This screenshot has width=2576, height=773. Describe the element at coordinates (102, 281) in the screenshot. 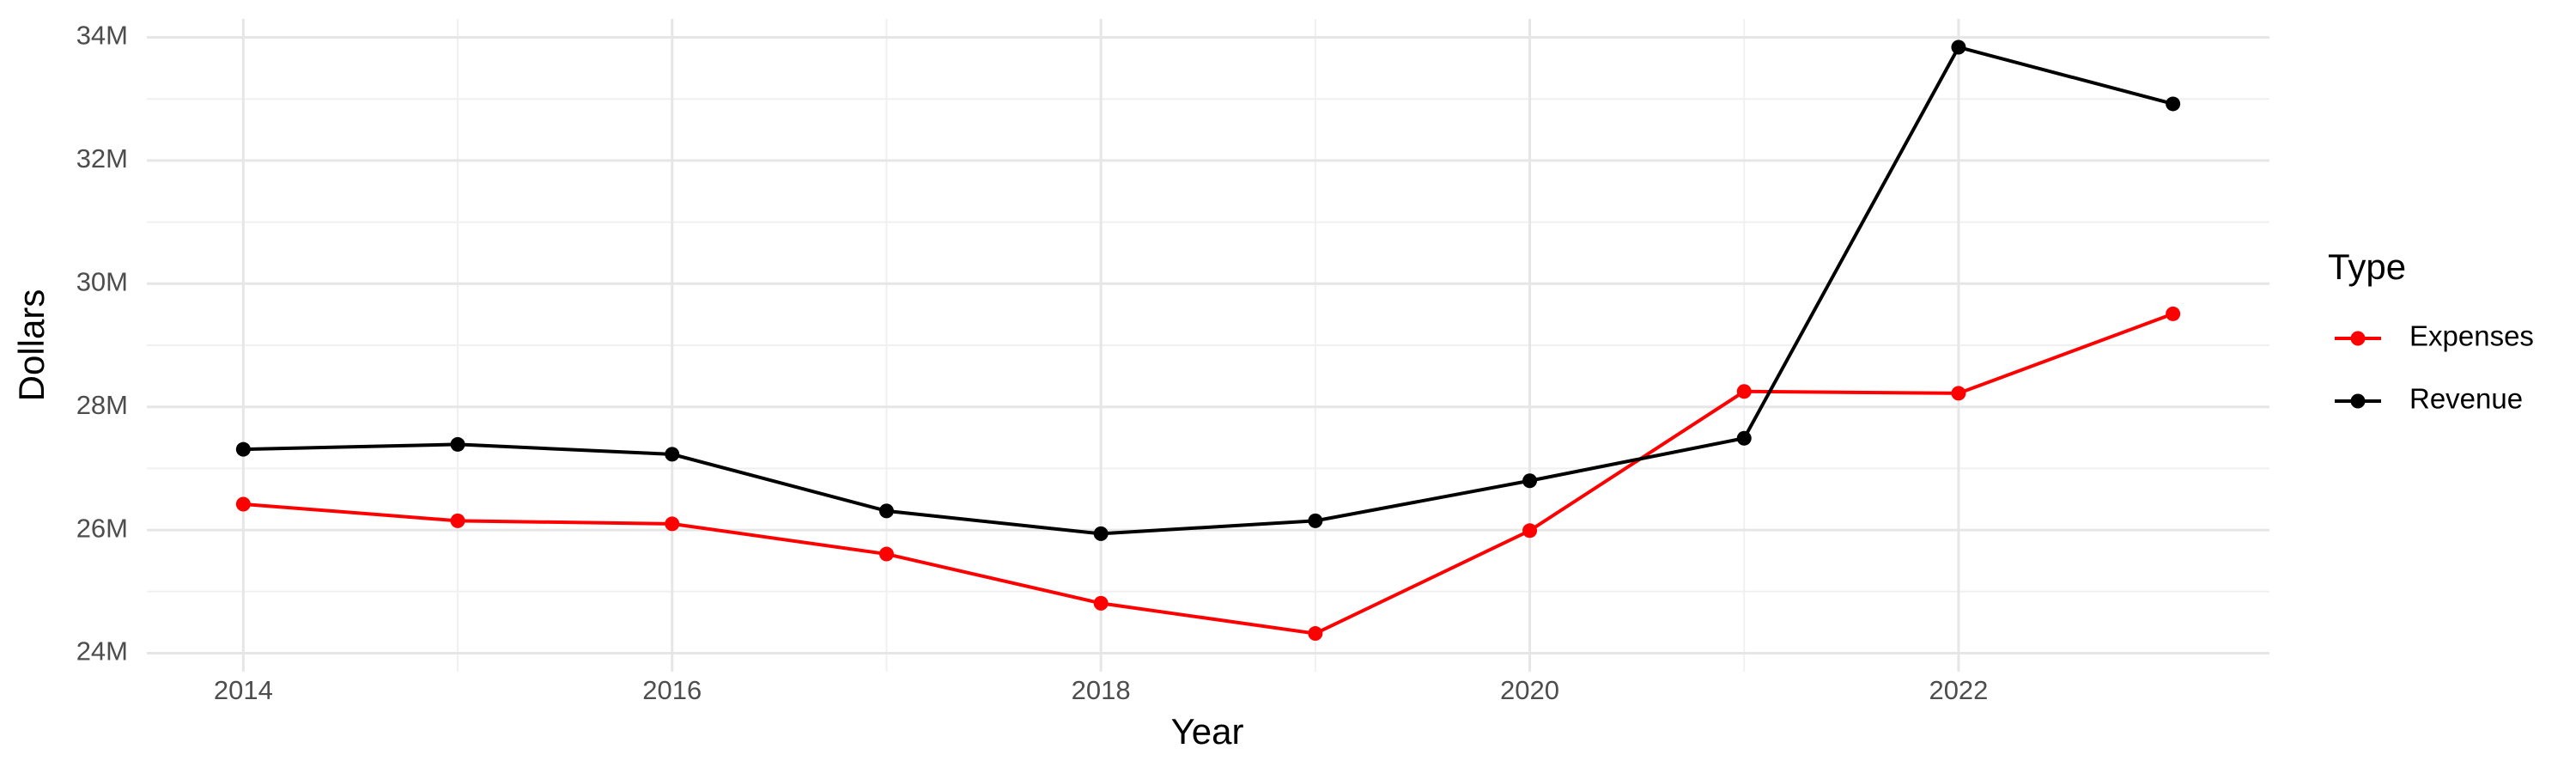

I see `y-tick-label: 30M` at that location.